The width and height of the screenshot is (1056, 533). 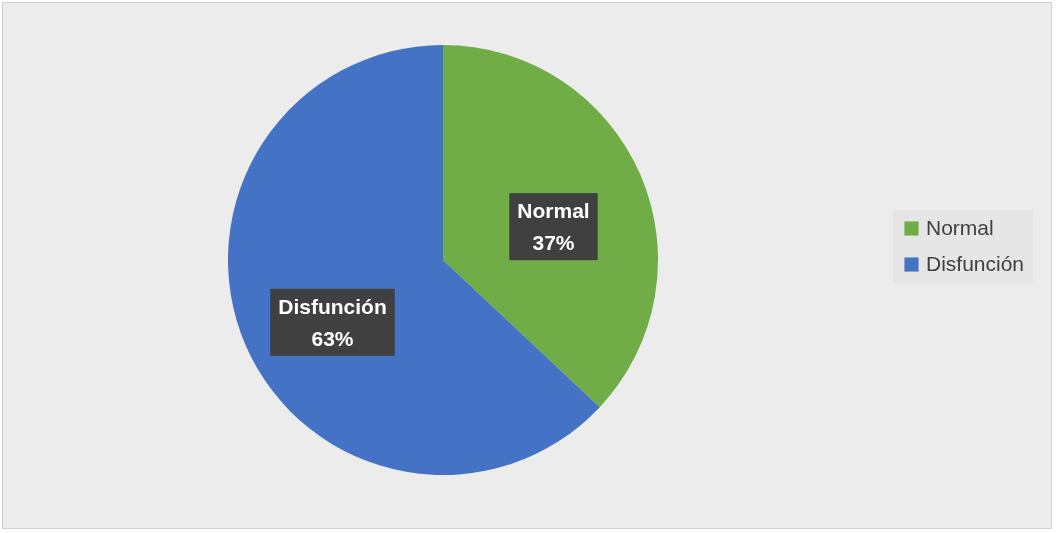 What do you see at coordinates (553, 211) in the screenshot?
I see `slice-label: Normal` at bounding box center [553, 211].